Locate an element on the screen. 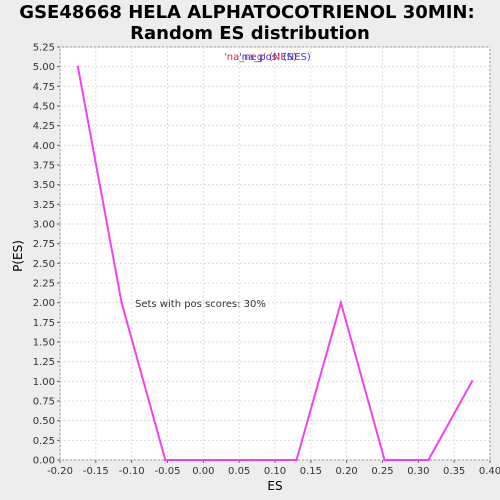 Image resolution: width=500 pixels, height=500 pixels. y-tick-label: 4.75 is located at coordinates (44, 87).